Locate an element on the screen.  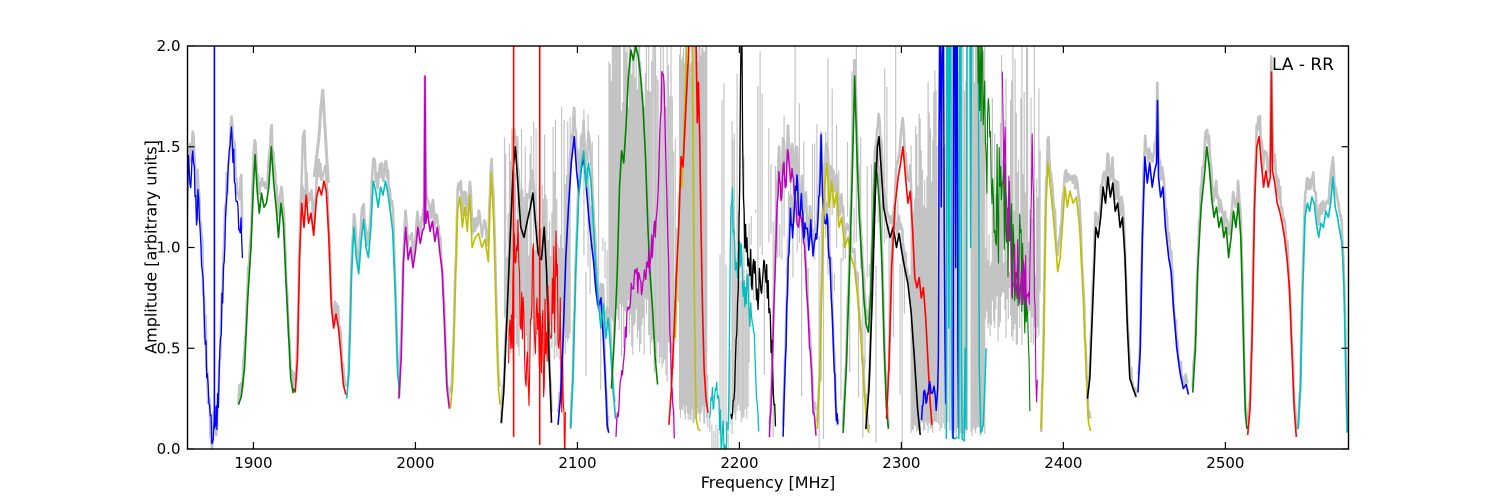
svg-text: 2400 is located at coordinates (1063, 463).